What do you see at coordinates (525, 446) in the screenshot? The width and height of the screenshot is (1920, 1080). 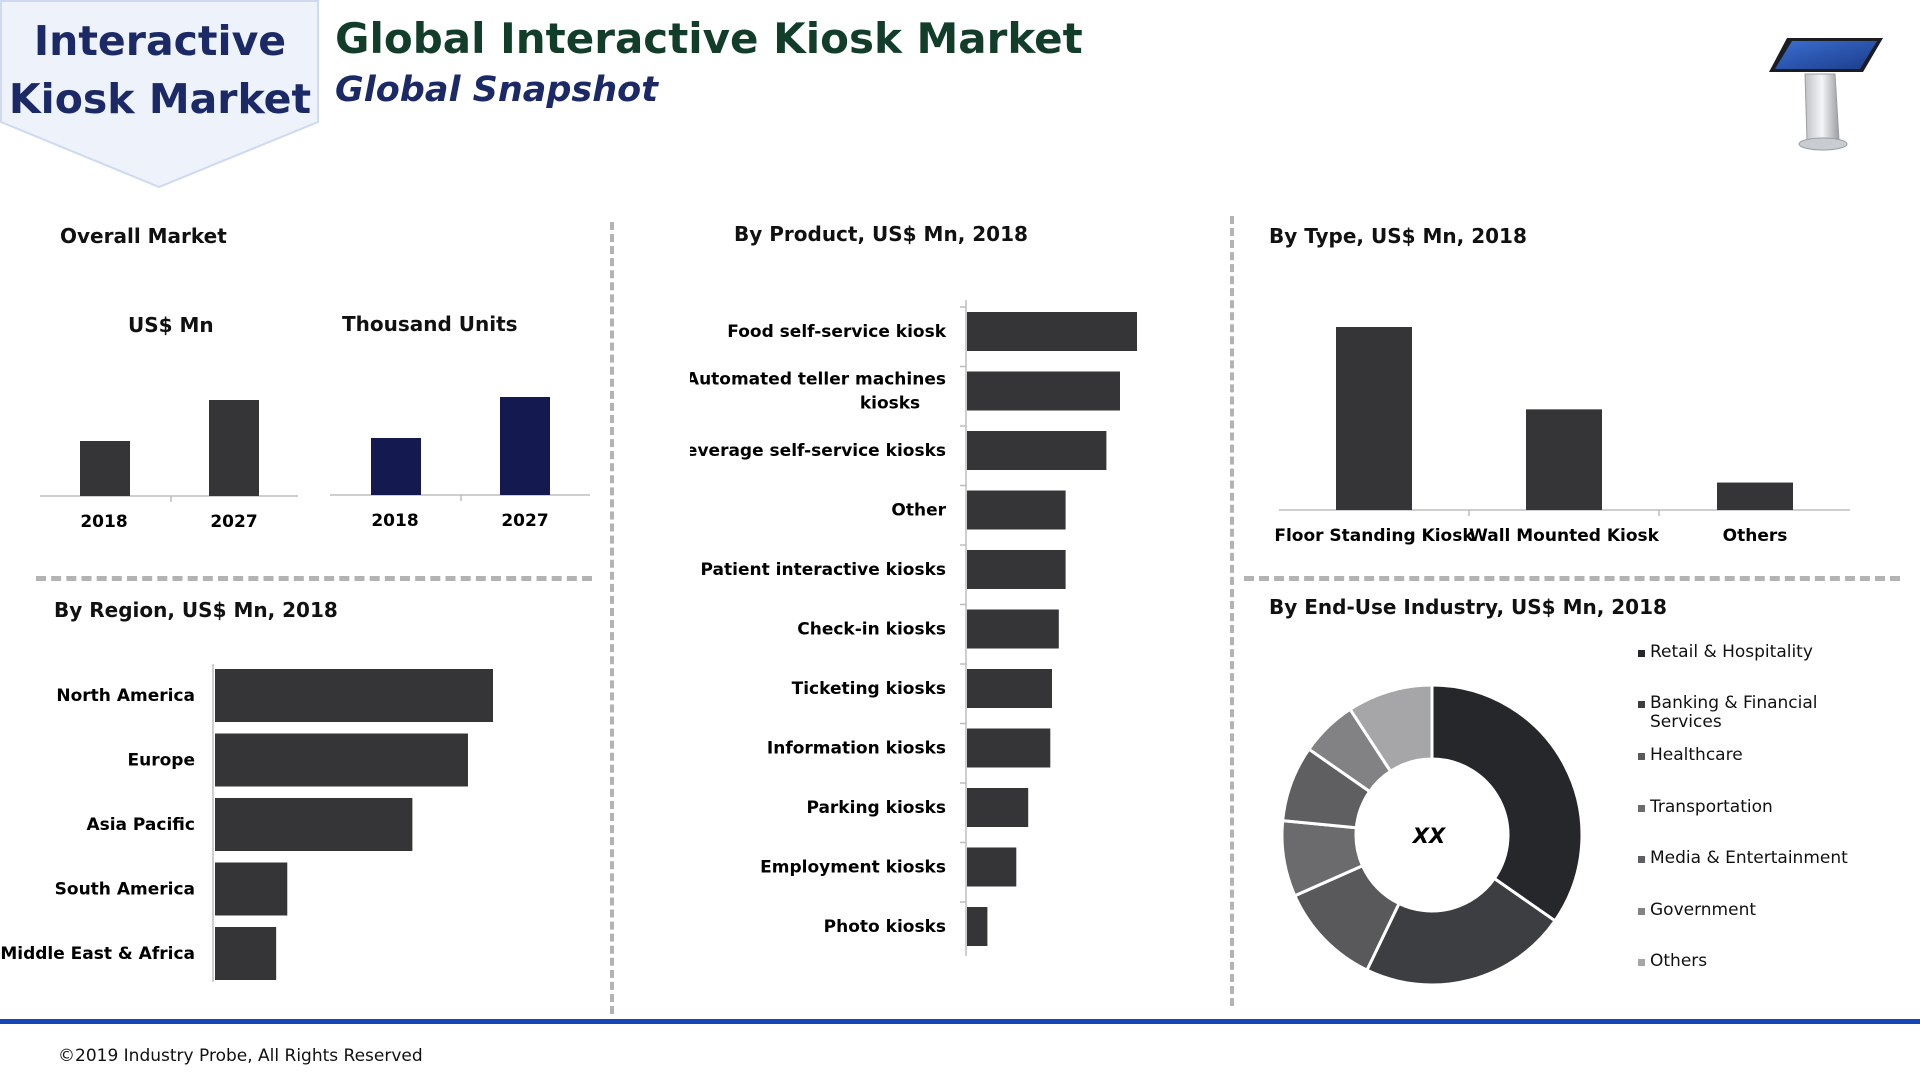 I see `units-bar-2027` at bounding box center [525, 446].